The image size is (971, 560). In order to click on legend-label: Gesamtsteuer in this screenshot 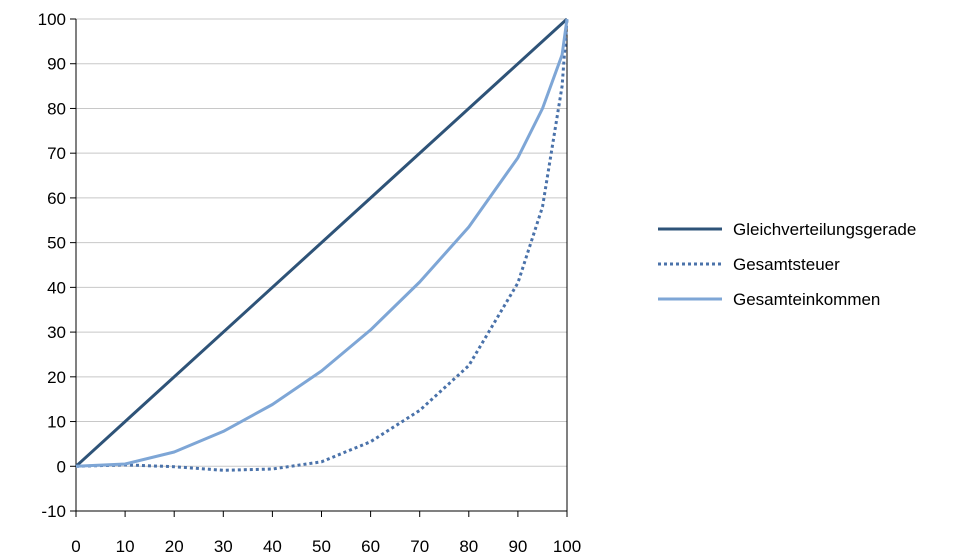, I will do `click(786, 264)`.